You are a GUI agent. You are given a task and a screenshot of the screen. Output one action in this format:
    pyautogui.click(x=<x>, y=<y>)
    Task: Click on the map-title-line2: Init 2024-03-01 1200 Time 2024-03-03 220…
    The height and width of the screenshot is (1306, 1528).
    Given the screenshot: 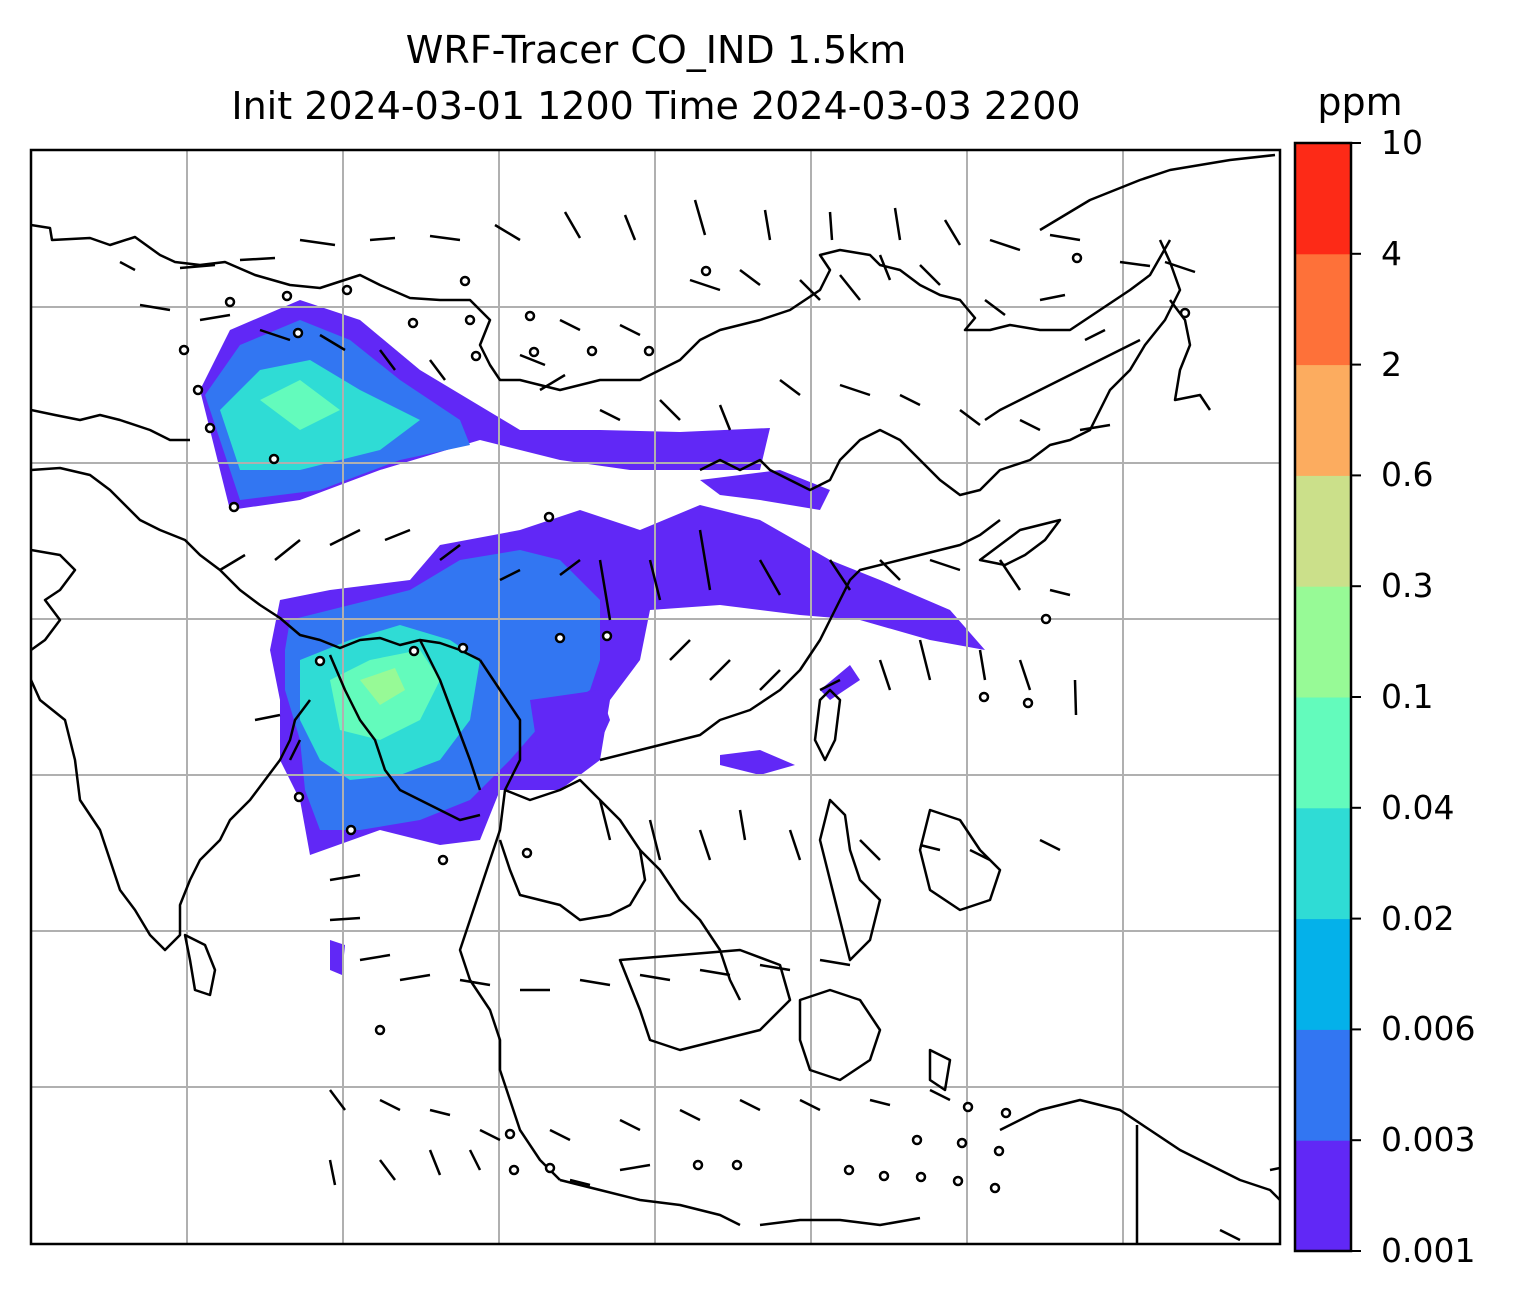 What is the action you would take?
    pyautogui.click(x=656, y=106)
    